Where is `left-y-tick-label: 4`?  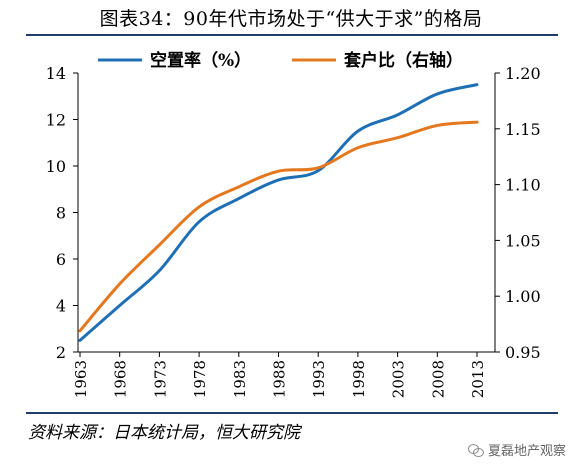
left-y-tick-label: 4 is located at coordinates (61, 306).